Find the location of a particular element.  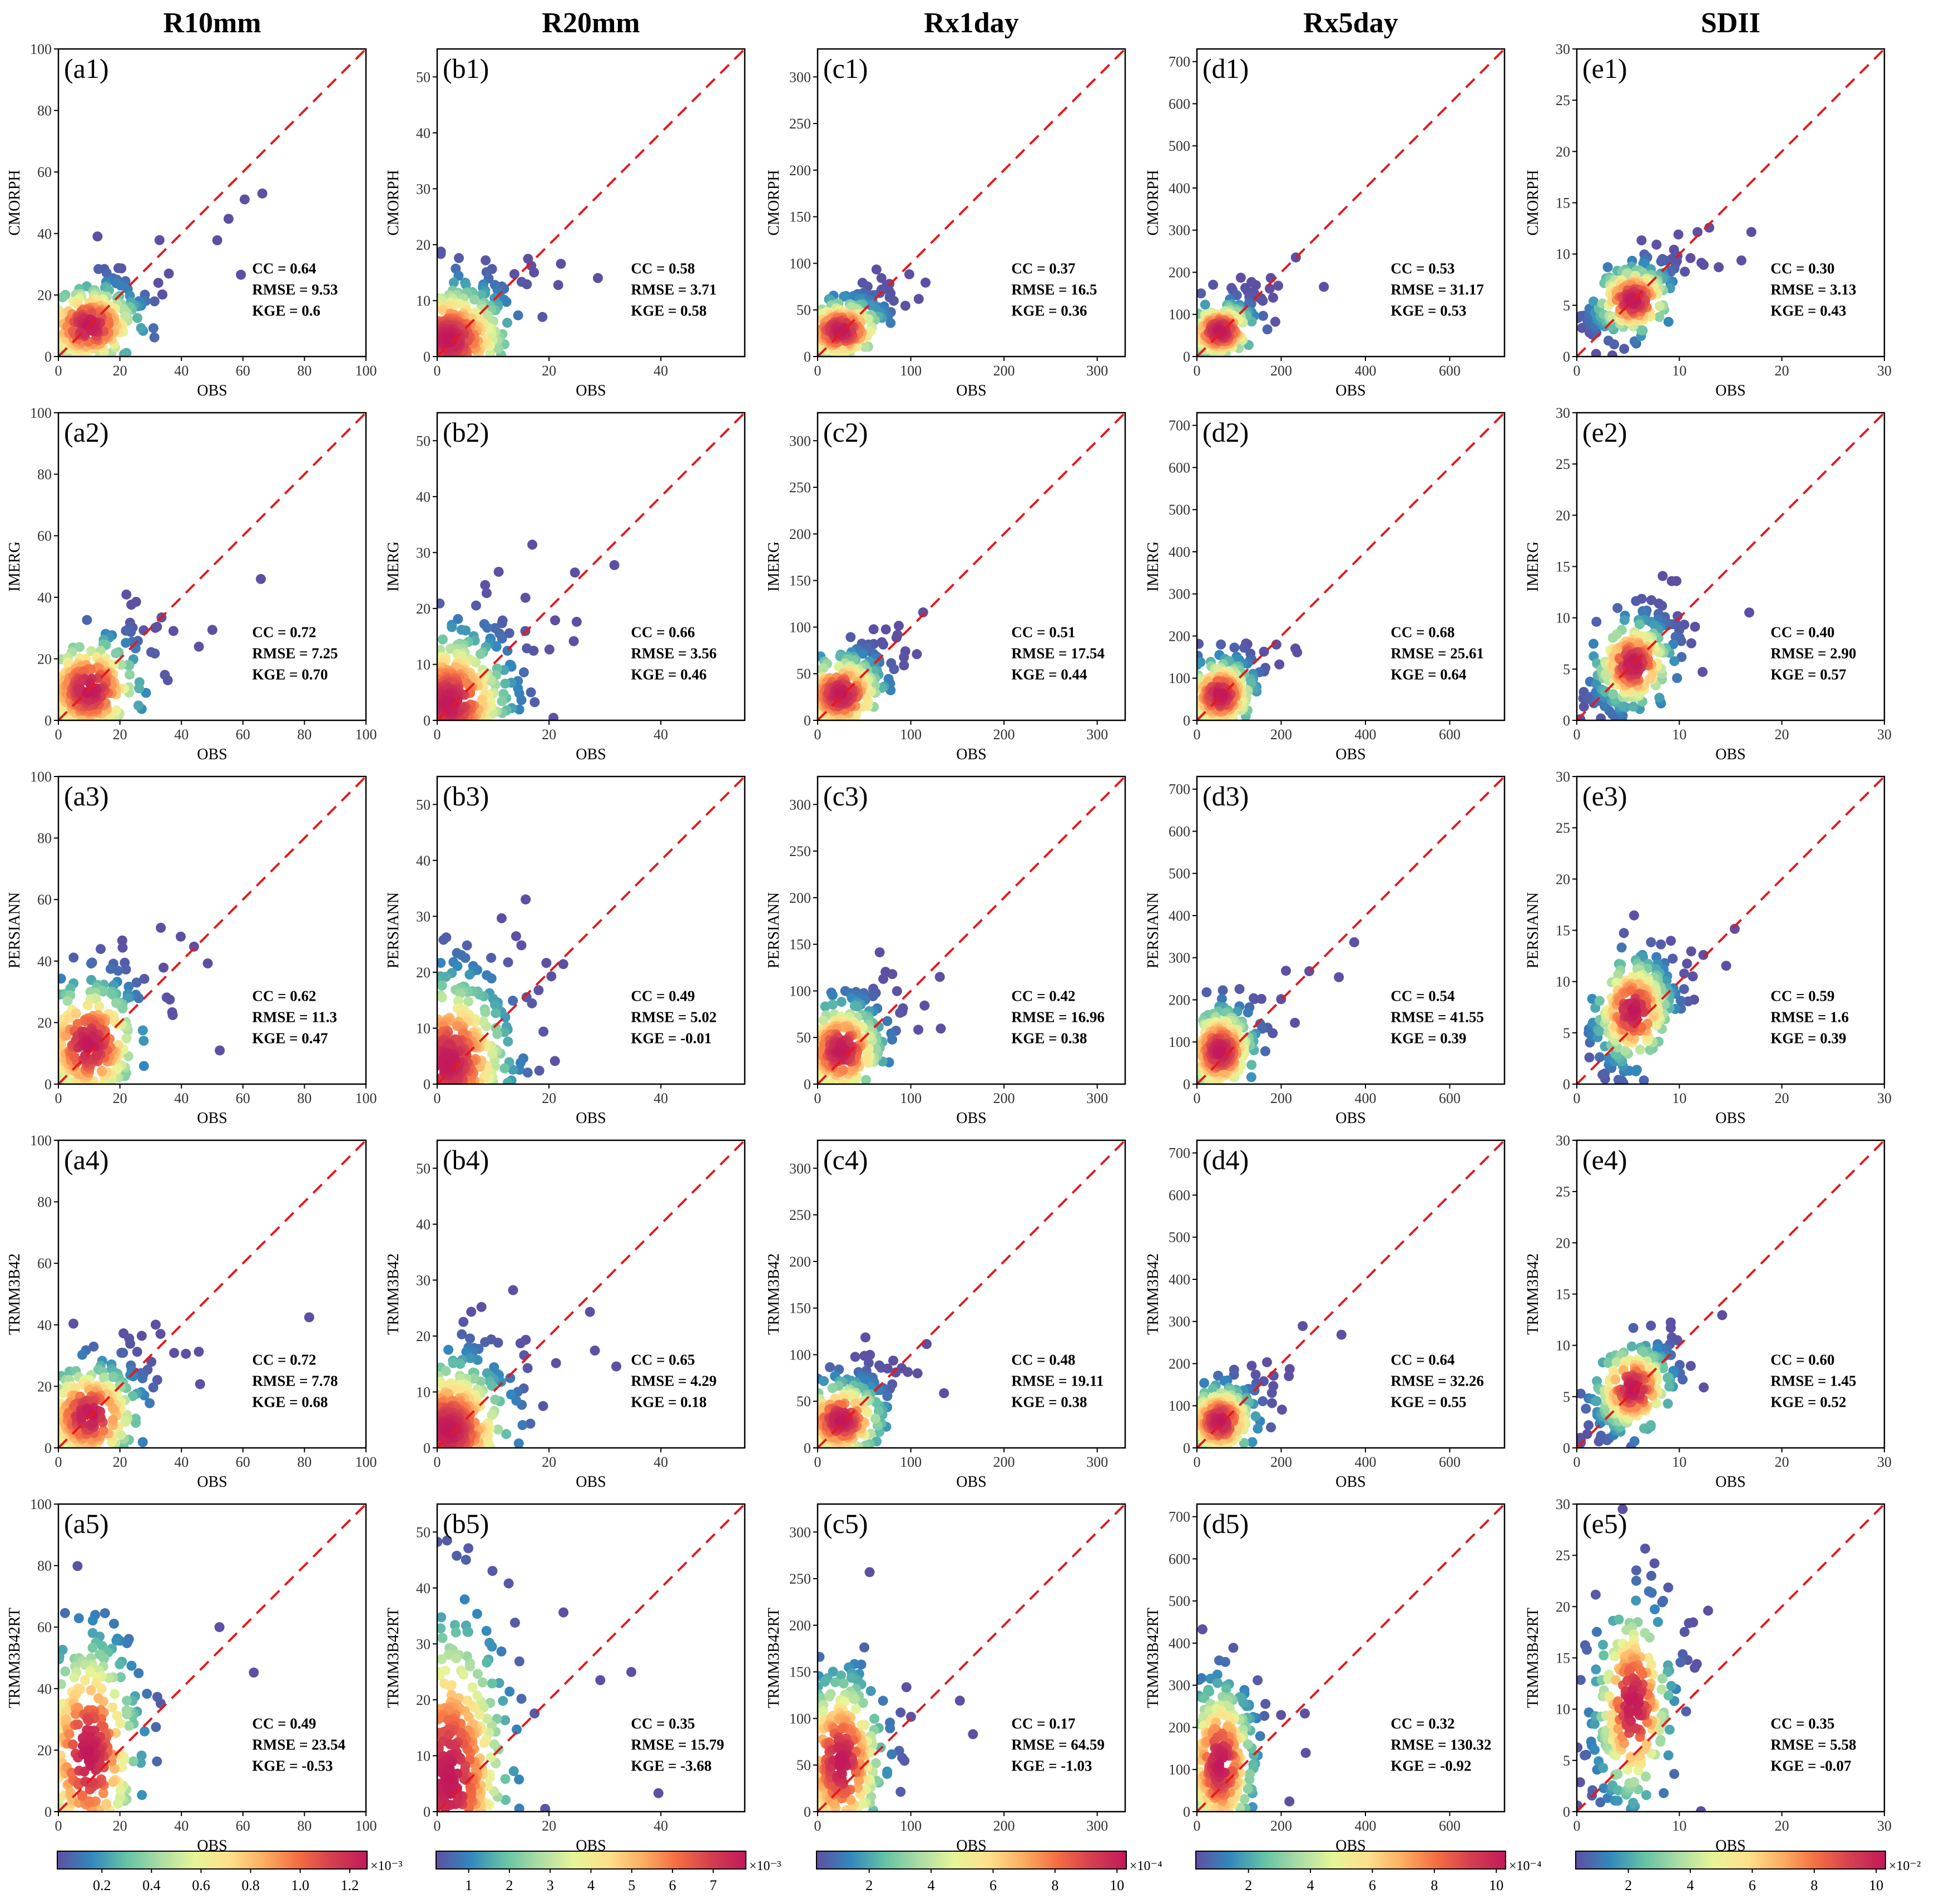

x-axis-label: OBS is located at coordinates (591, 754).